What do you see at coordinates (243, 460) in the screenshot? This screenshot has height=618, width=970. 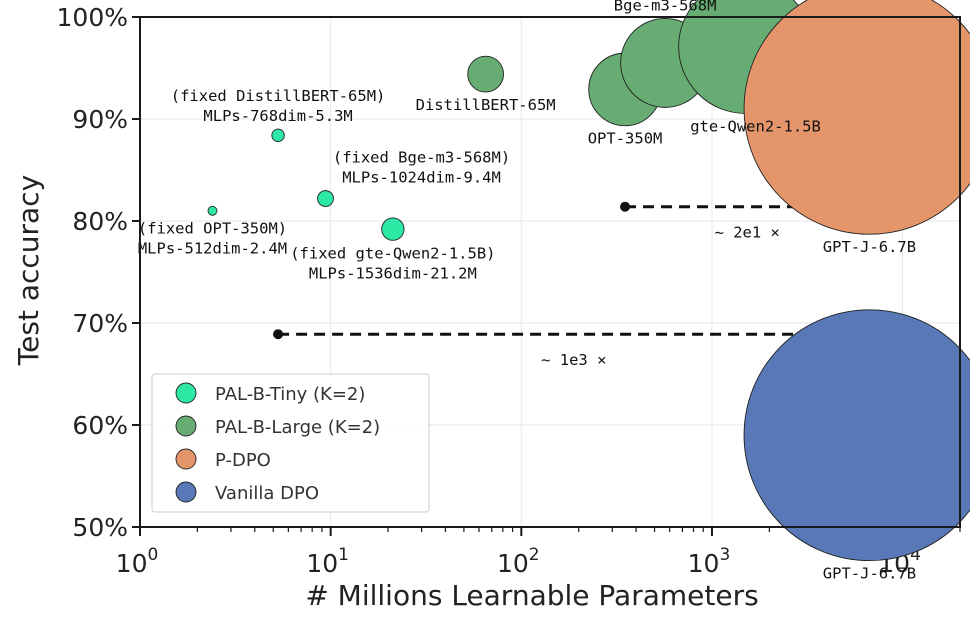 I see `legend-label: P-DPO` at bounding box center [243, 460].